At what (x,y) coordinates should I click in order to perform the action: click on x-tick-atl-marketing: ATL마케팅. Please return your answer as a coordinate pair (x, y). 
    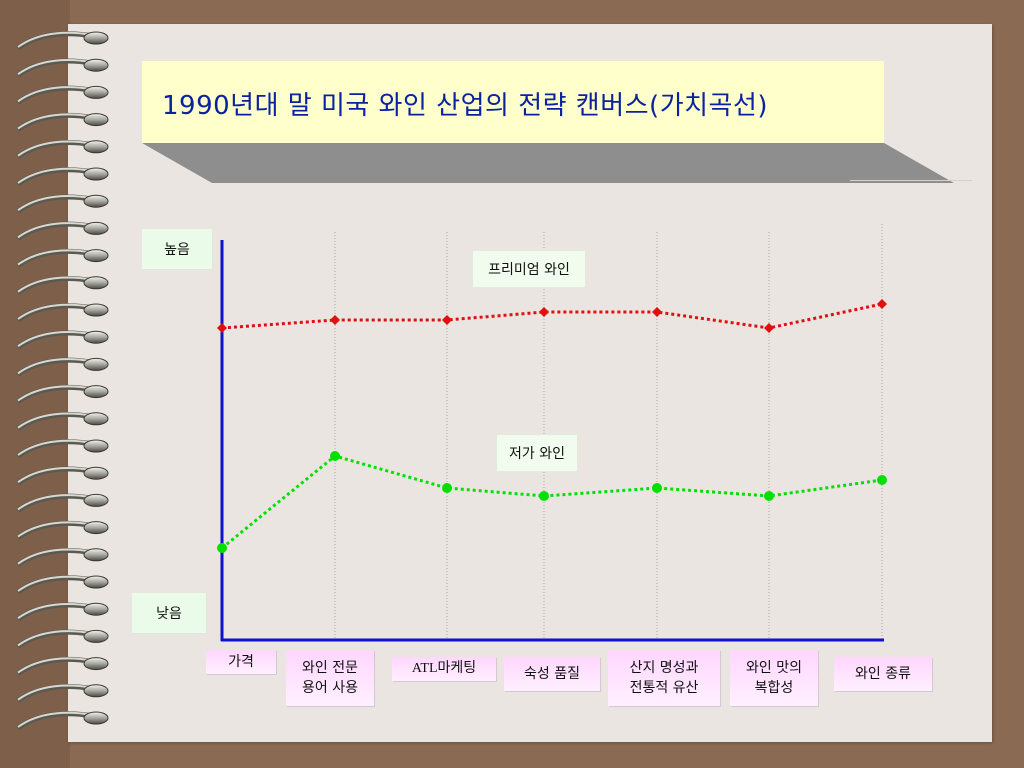
    Looking at the image, I should click on (444, 669).